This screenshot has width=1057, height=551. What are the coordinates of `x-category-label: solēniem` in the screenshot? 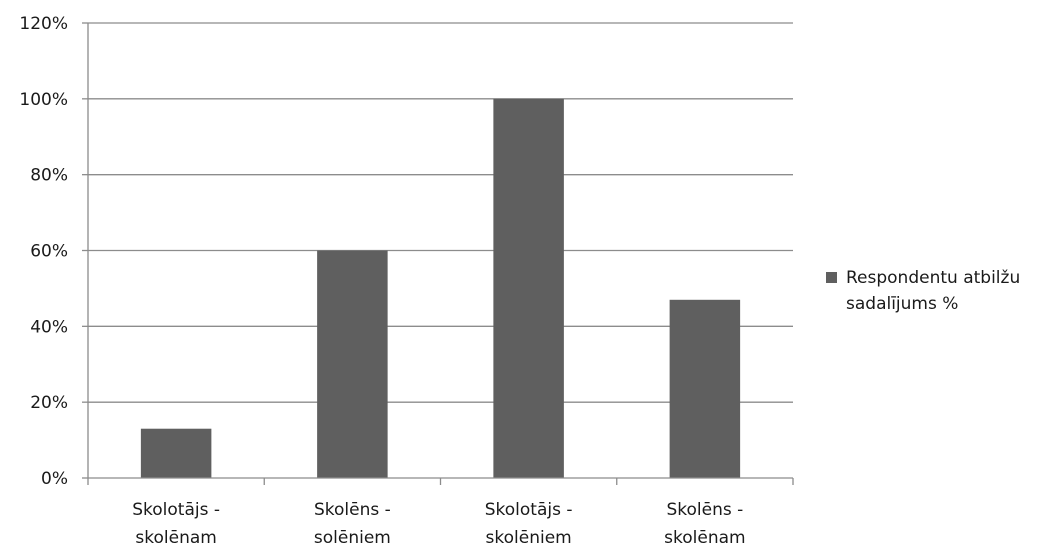 It's located at (352, 538).